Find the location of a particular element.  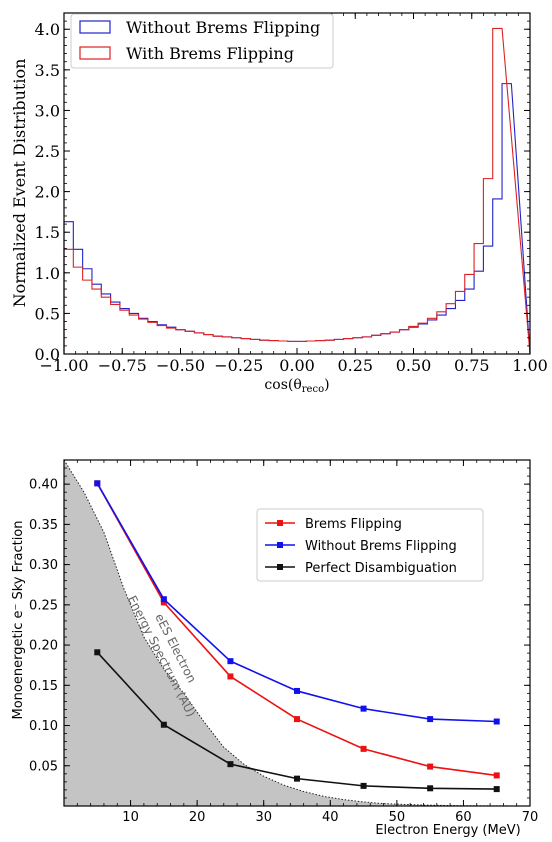

histogram-y-tick-label: 4.0 is located at coordinates (47, 29).